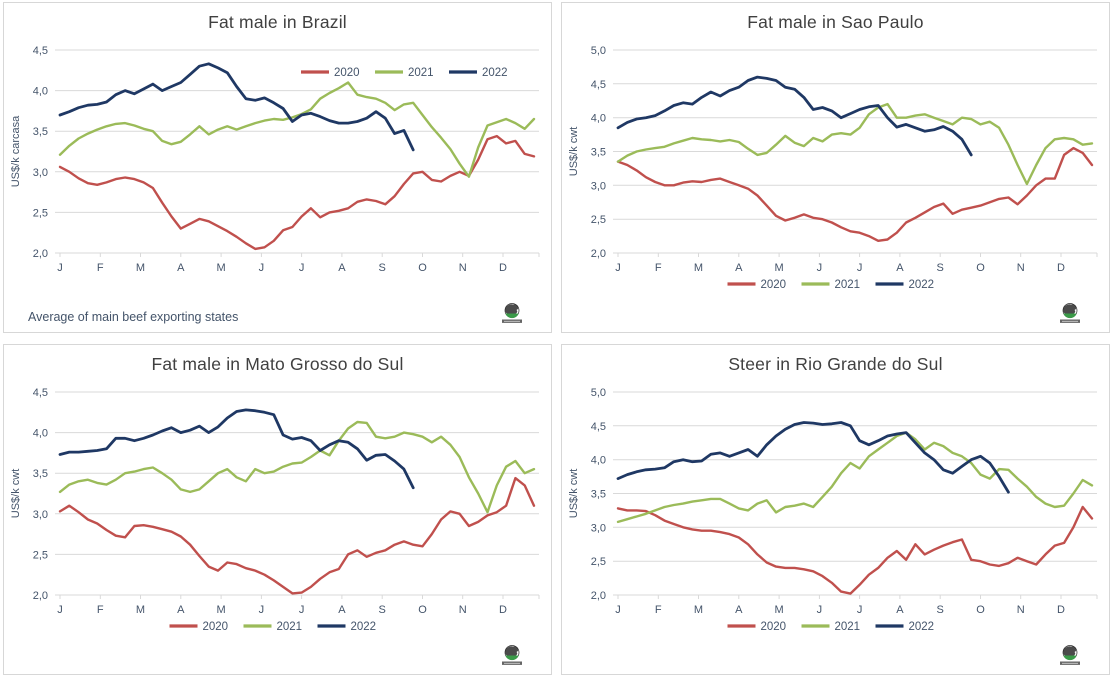 The height and width of the screenshot is (678, 1113). What do you see at coordinates (835, 22) in the screenshot?
I see `chart-title: Fat male in Sao Paulo` at bounding box center [835, 22].